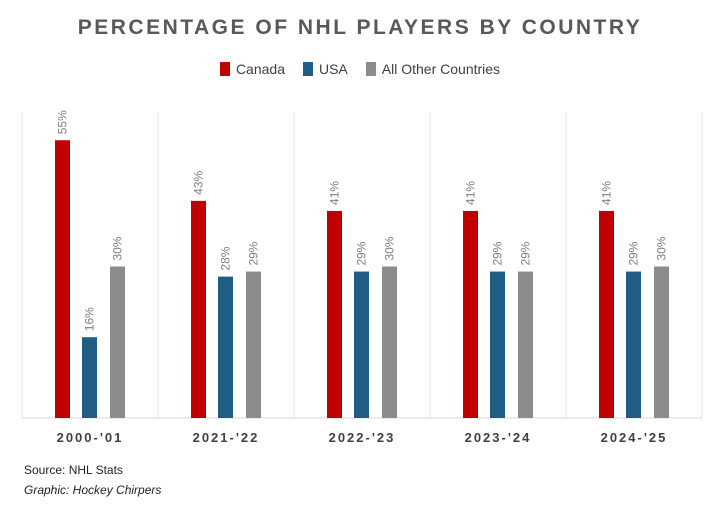 The image size is (720, 527). I want to click on data-label: 55%, so click(63, 122).